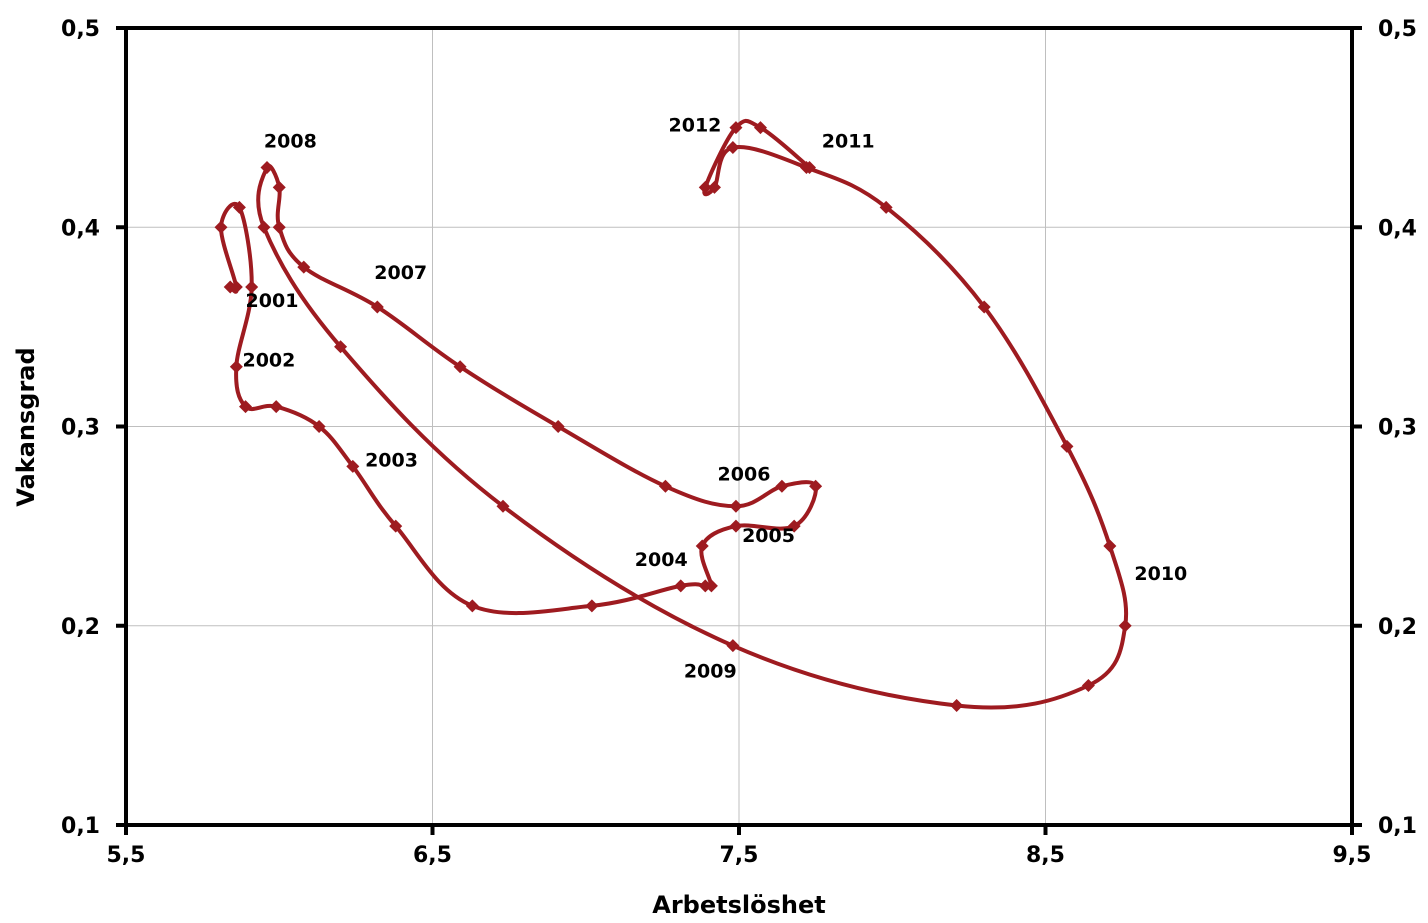  What do you see at coordinates (695, 126) in the screenshot?
I see `year-label: 2012` at bounding box center [695, 126].